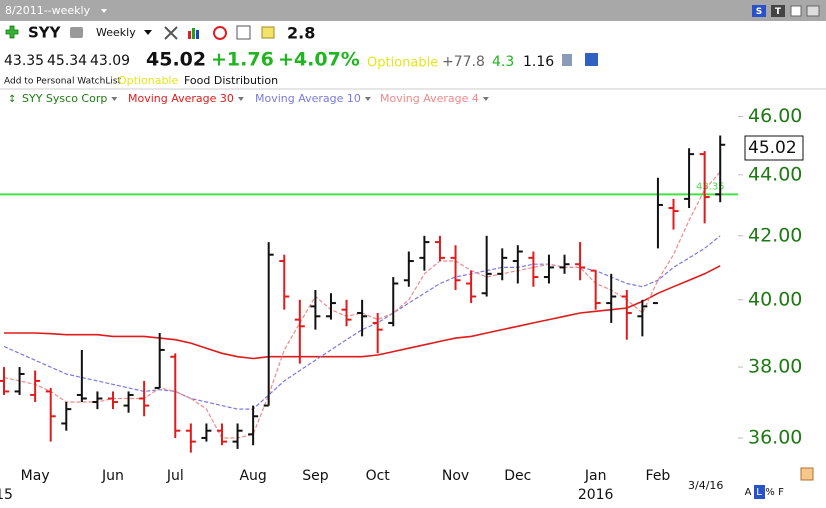 The height and width of the screenshot is (508, 826). Describe the element at coordinates (595, 476) in the screenshot. I see `x-tick-label: Jan` at that location.